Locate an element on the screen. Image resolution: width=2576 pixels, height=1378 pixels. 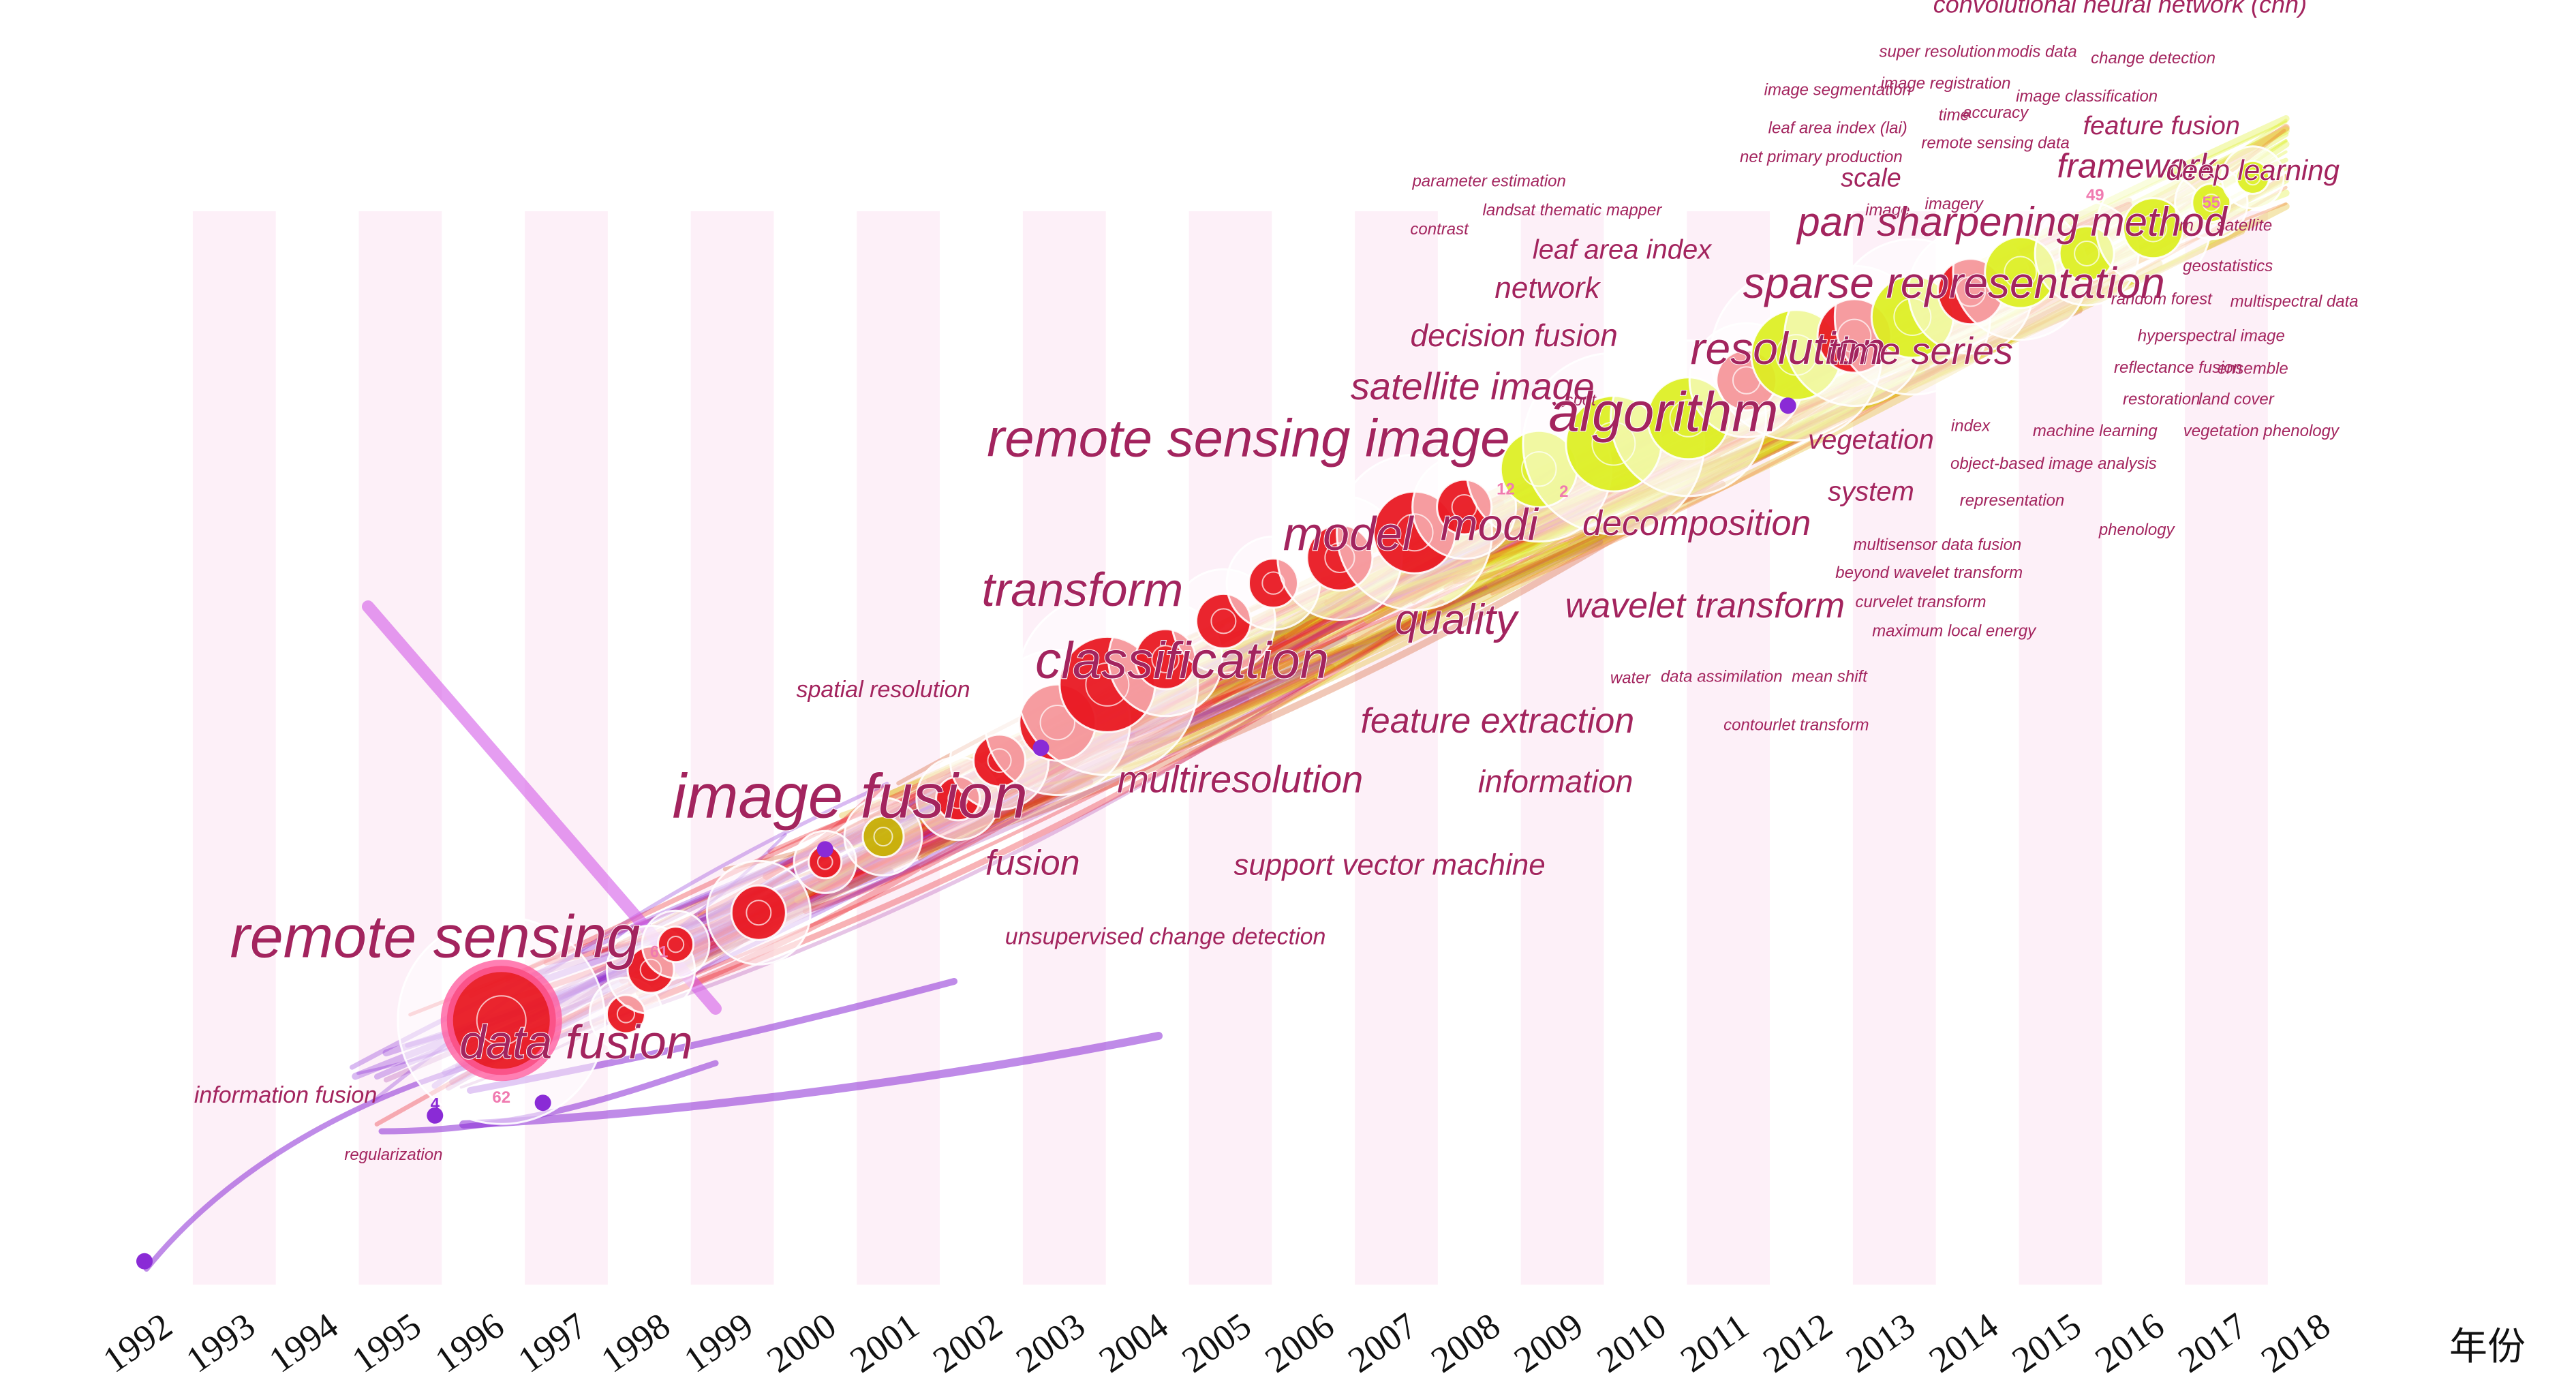
year-tick-label: 1996 is located at coordinates (469, 1342).